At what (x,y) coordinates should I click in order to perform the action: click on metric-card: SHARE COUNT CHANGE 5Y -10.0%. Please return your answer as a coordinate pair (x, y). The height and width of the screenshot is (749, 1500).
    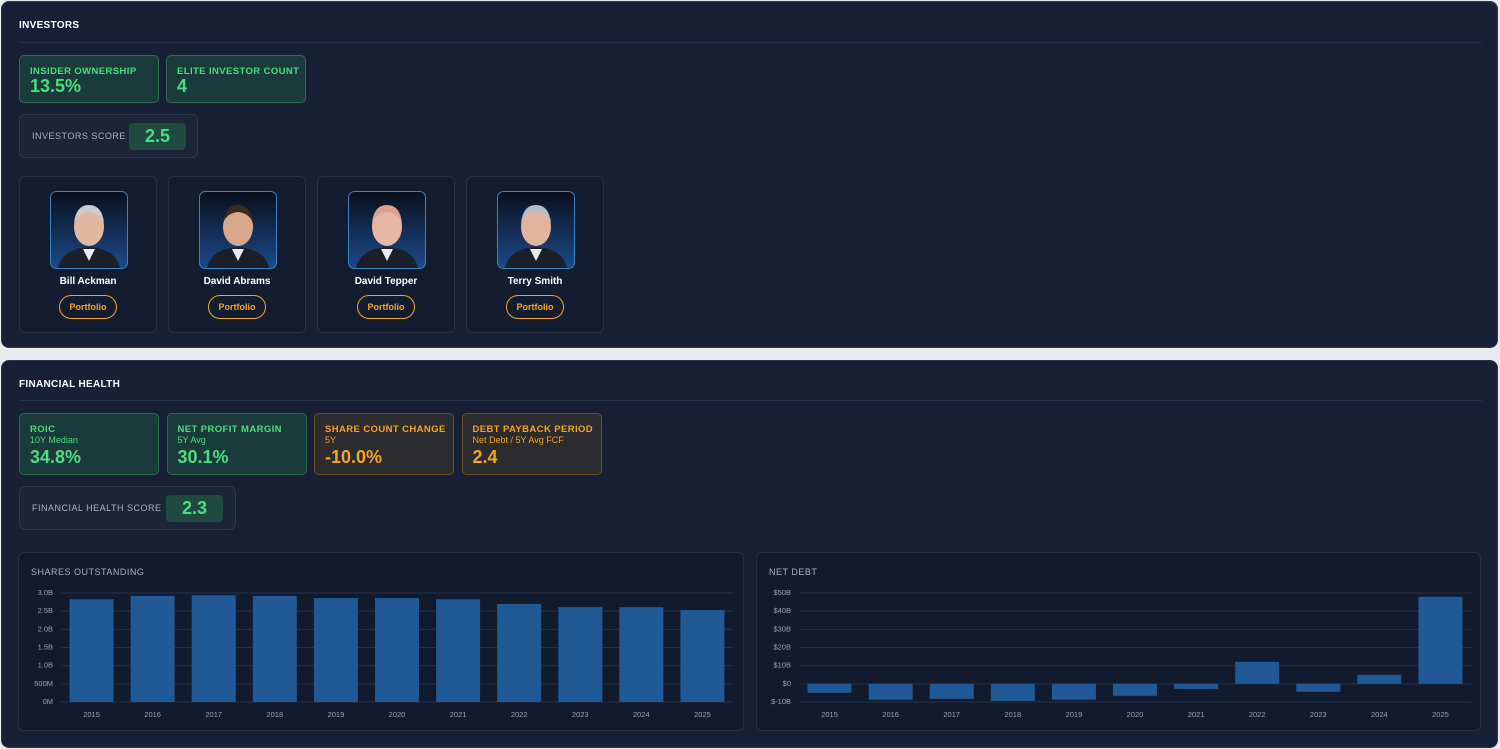
    Looking at the image, I should click on (384, 444).